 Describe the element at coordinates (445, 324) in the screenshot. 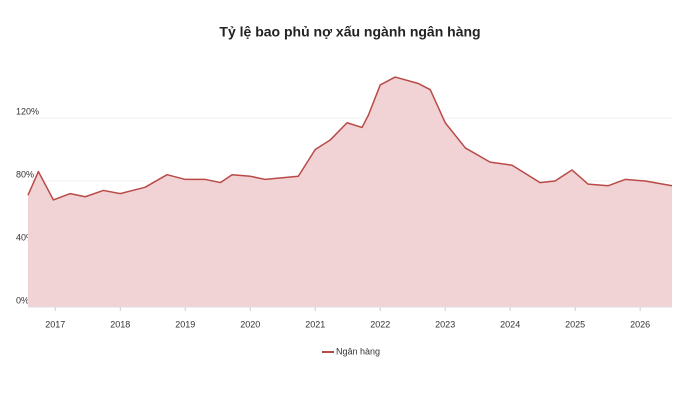

I see `x-tick-label: 2023` at that location.